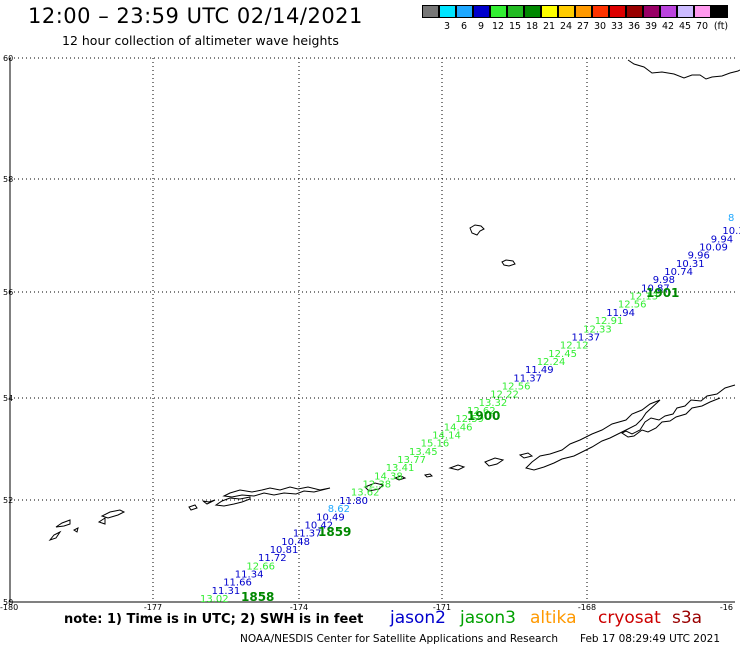 The width and height of the screenshot is (740, 650). Describe the element at coordinates (330, 517) in the screenshot. I see `wave-height-label: 10.49` at that location.